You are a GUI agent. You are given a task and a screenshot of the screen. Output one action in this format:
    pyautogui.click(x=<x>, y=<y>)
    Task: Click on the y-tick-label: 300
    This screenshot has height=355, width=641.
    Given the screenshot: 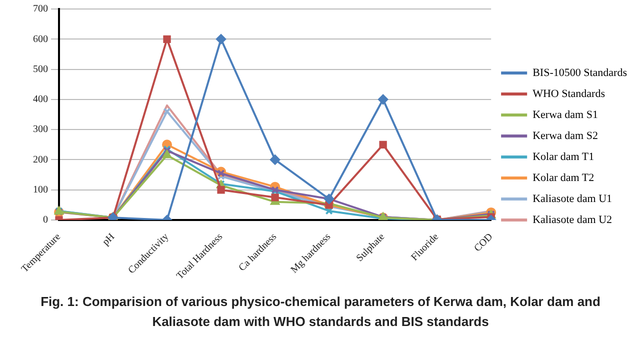 What is the action you would take?
    pyautogui.click(x=40, y=130)
    